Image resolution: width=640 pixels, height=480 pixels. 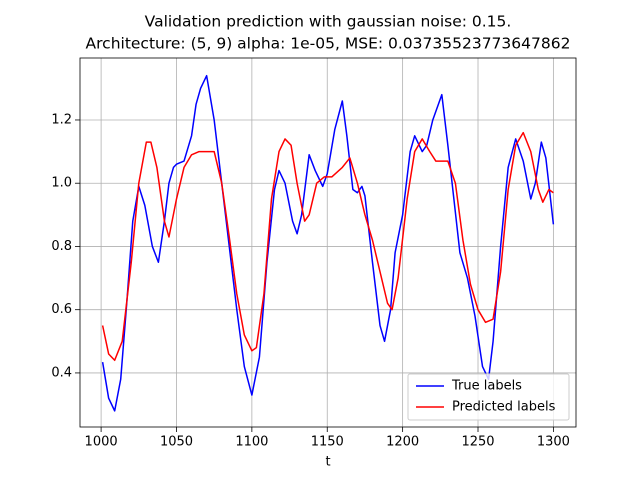 I want to click on y-tick-label: 0.8, so click(x=61, y=246).